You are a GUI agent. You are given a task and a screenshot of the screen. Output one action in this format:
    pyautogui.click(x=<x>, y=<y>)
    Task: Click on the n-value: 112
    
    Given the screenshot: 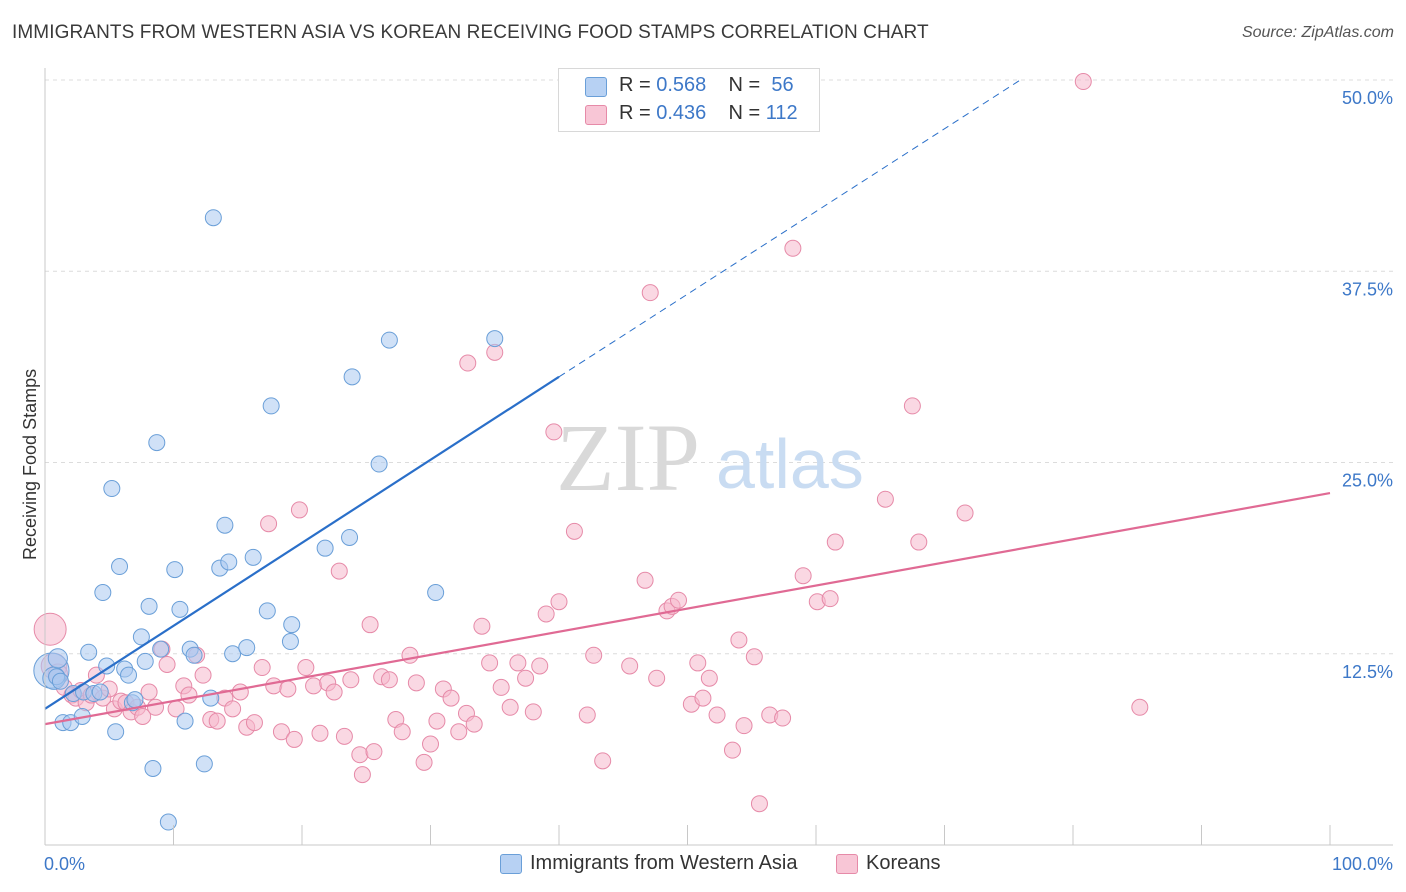 What is the action you would take?
    pyautogui.click(x=781, y=113)
    